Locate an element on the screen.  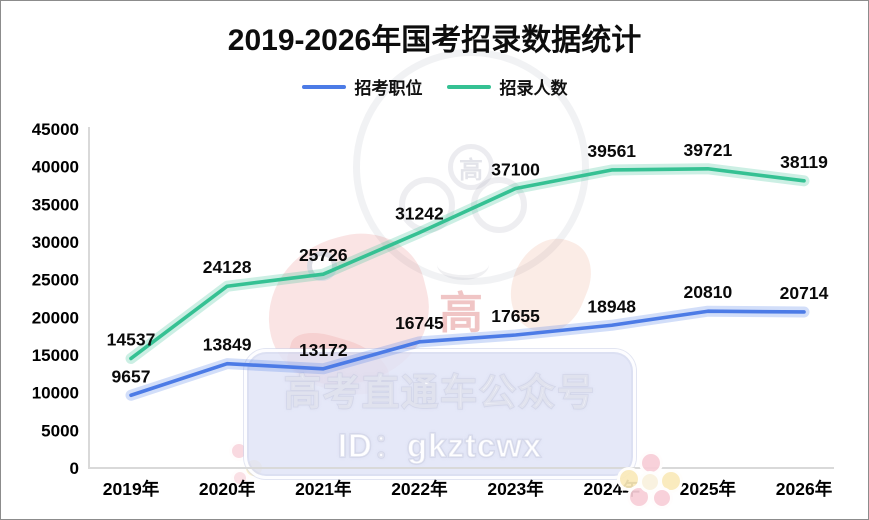
watermark-badge: 高考直通车公众号 ID：gkztcwx is located at coordinates (440, 414).